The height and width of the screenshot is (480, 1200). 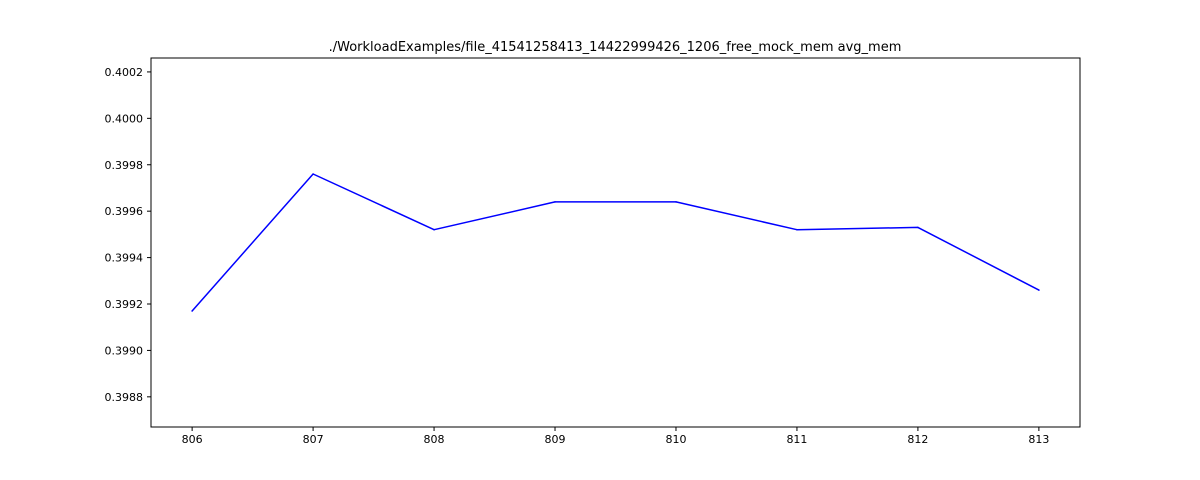 I want to click on x-tick-label: 806, so click(x=192, y=439).